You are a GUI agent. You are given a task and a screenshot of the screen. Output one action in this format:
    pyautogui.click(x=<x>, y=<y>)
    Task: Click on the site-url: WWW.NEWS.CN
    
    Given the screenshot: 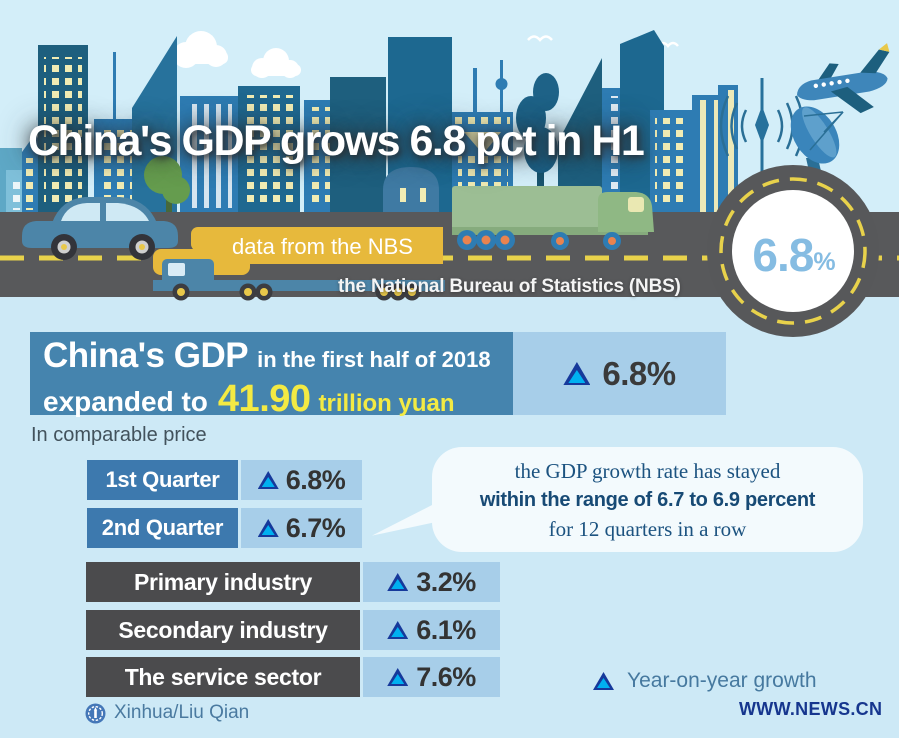 What is the action you would take?
    pyautogui.click(x=811, y=709)
    